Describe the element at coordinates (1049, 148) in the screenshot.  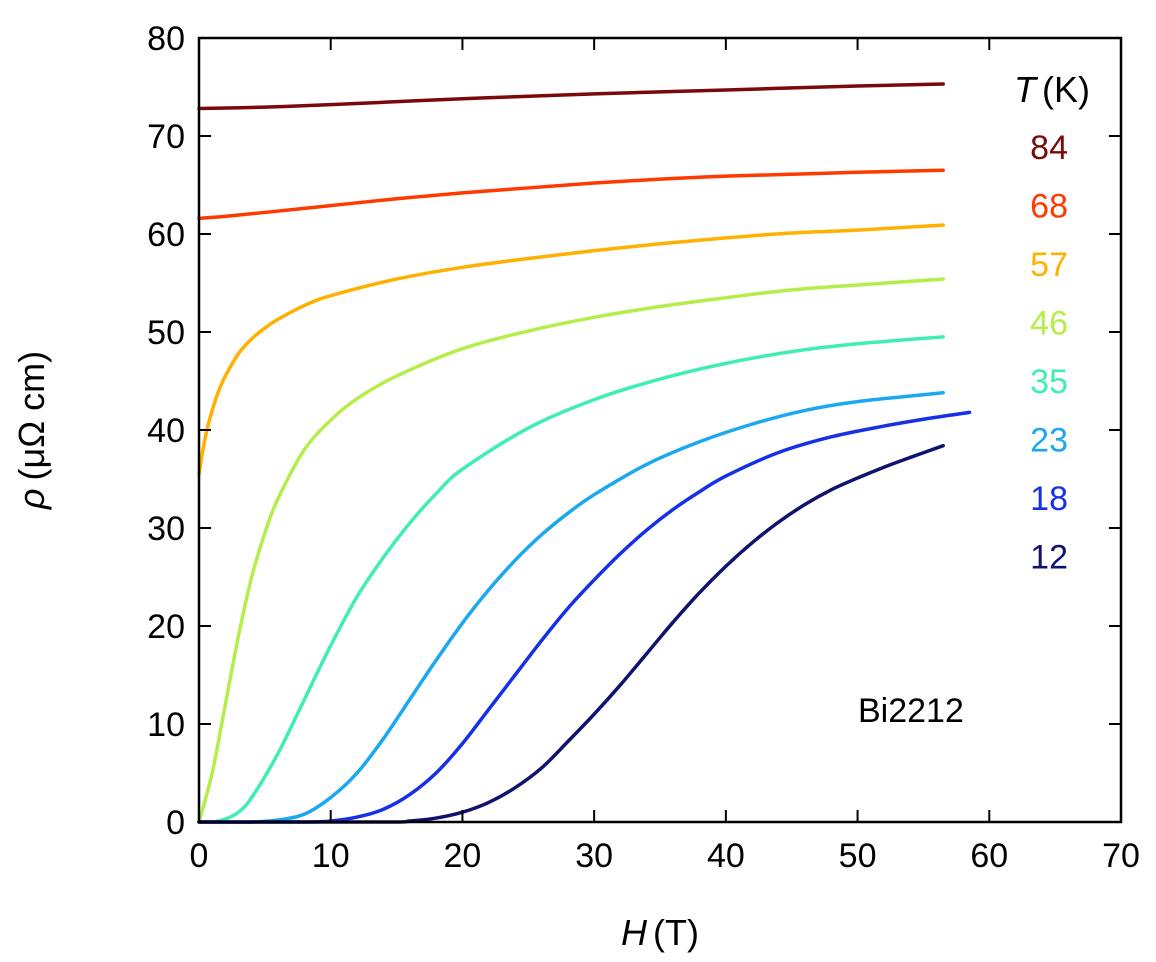
I see `legend-entry-84K: 84` at that location.